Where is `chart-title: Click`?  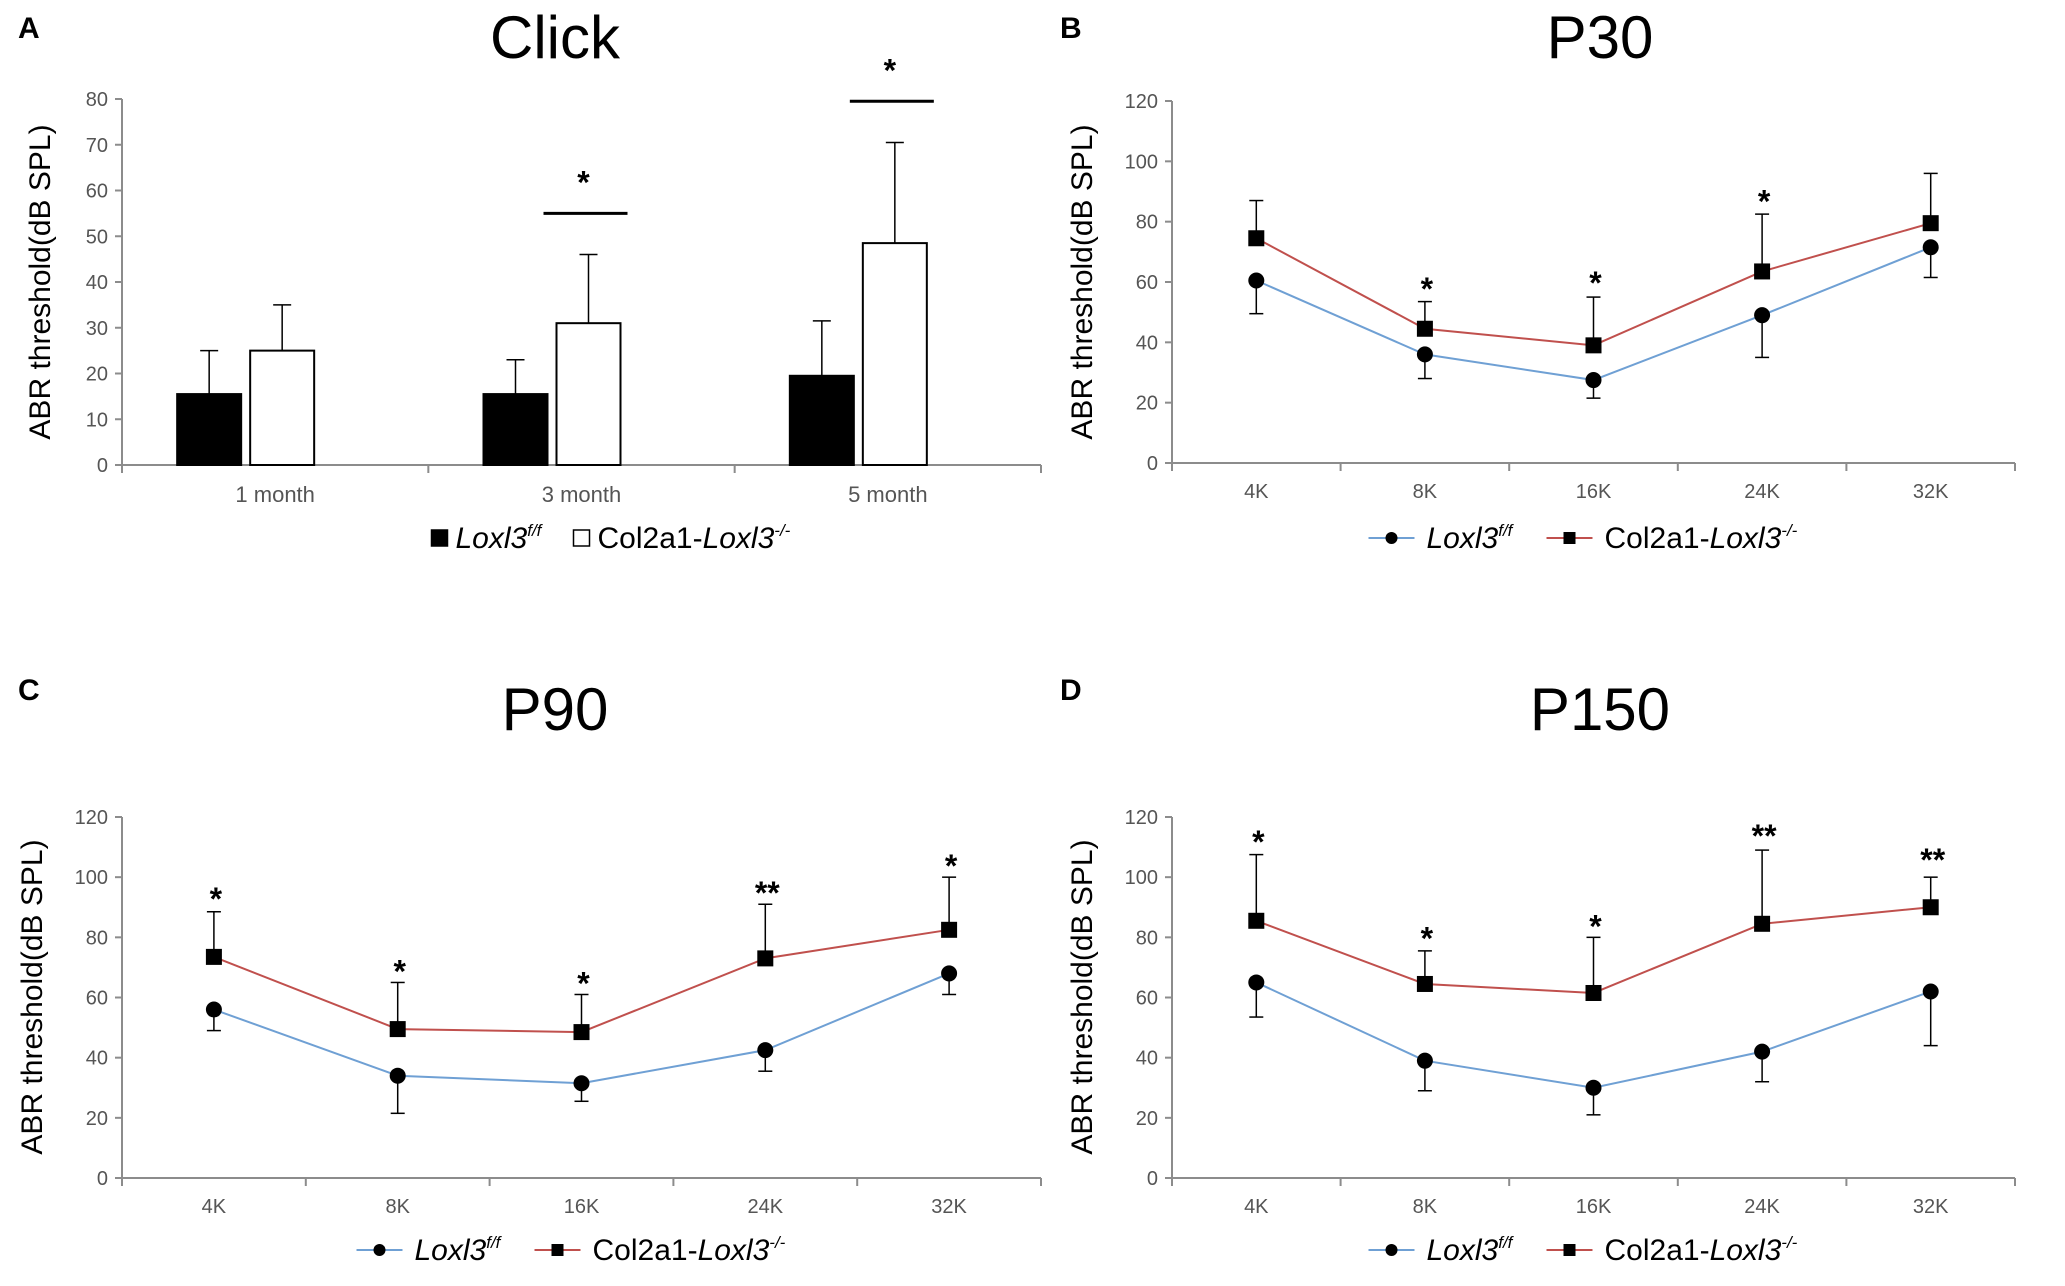 chart-title: Click is located at coordinates (555, 37).